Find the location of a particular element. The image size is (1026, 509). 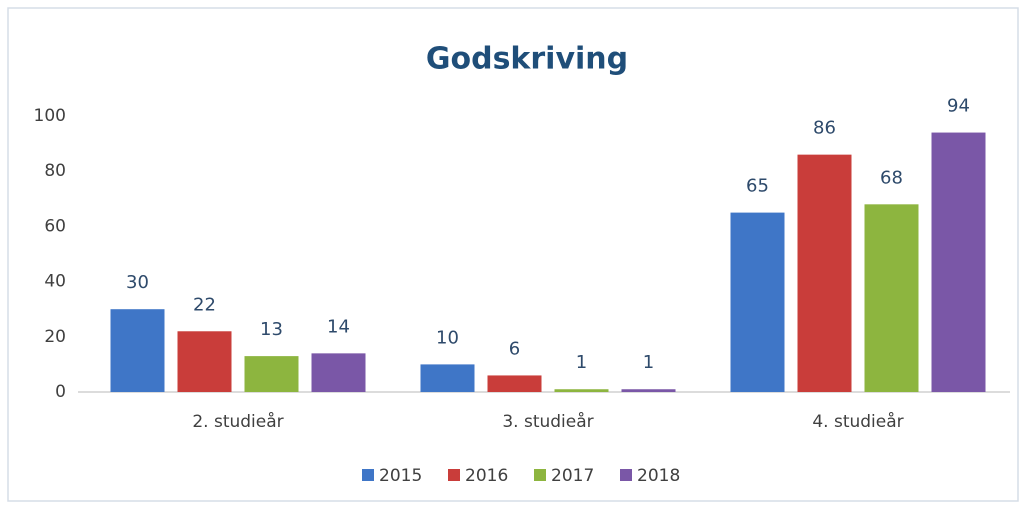

data-label: 10 is located at coordinates (447, 337).